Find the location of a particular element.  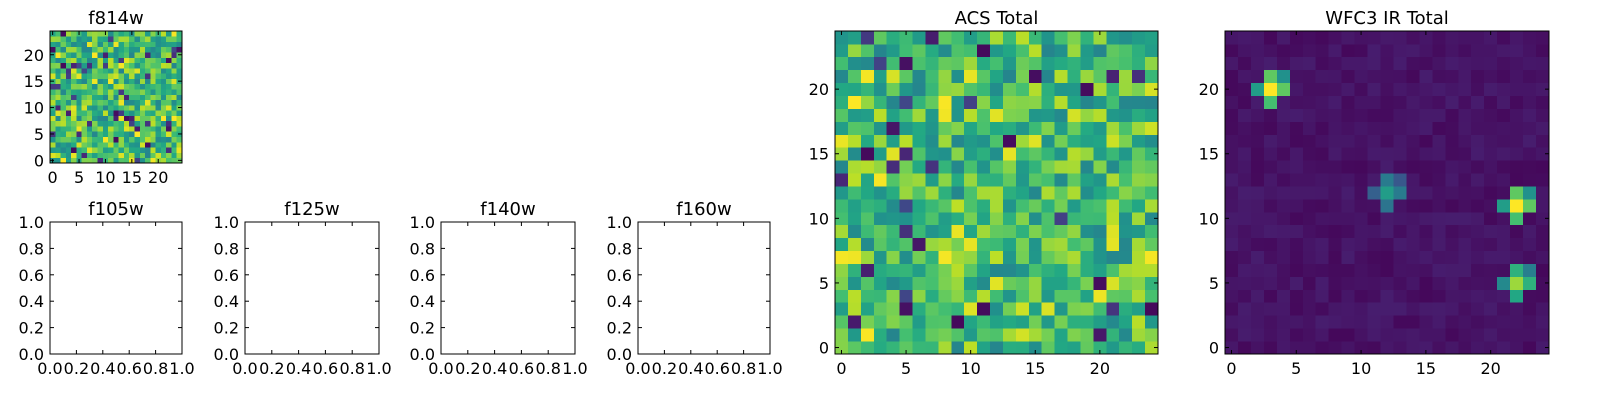

y-tick-label: 0 is located at coordinates (1214, 348).